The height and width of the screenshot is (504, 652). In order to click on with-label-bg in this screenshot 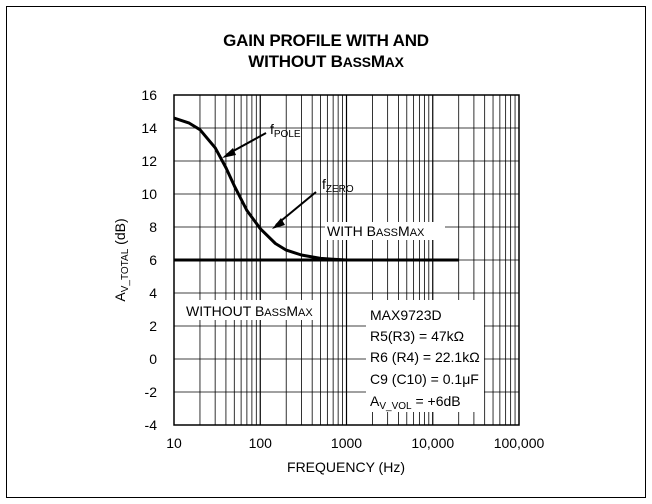, I will do `click(385, 231)`.